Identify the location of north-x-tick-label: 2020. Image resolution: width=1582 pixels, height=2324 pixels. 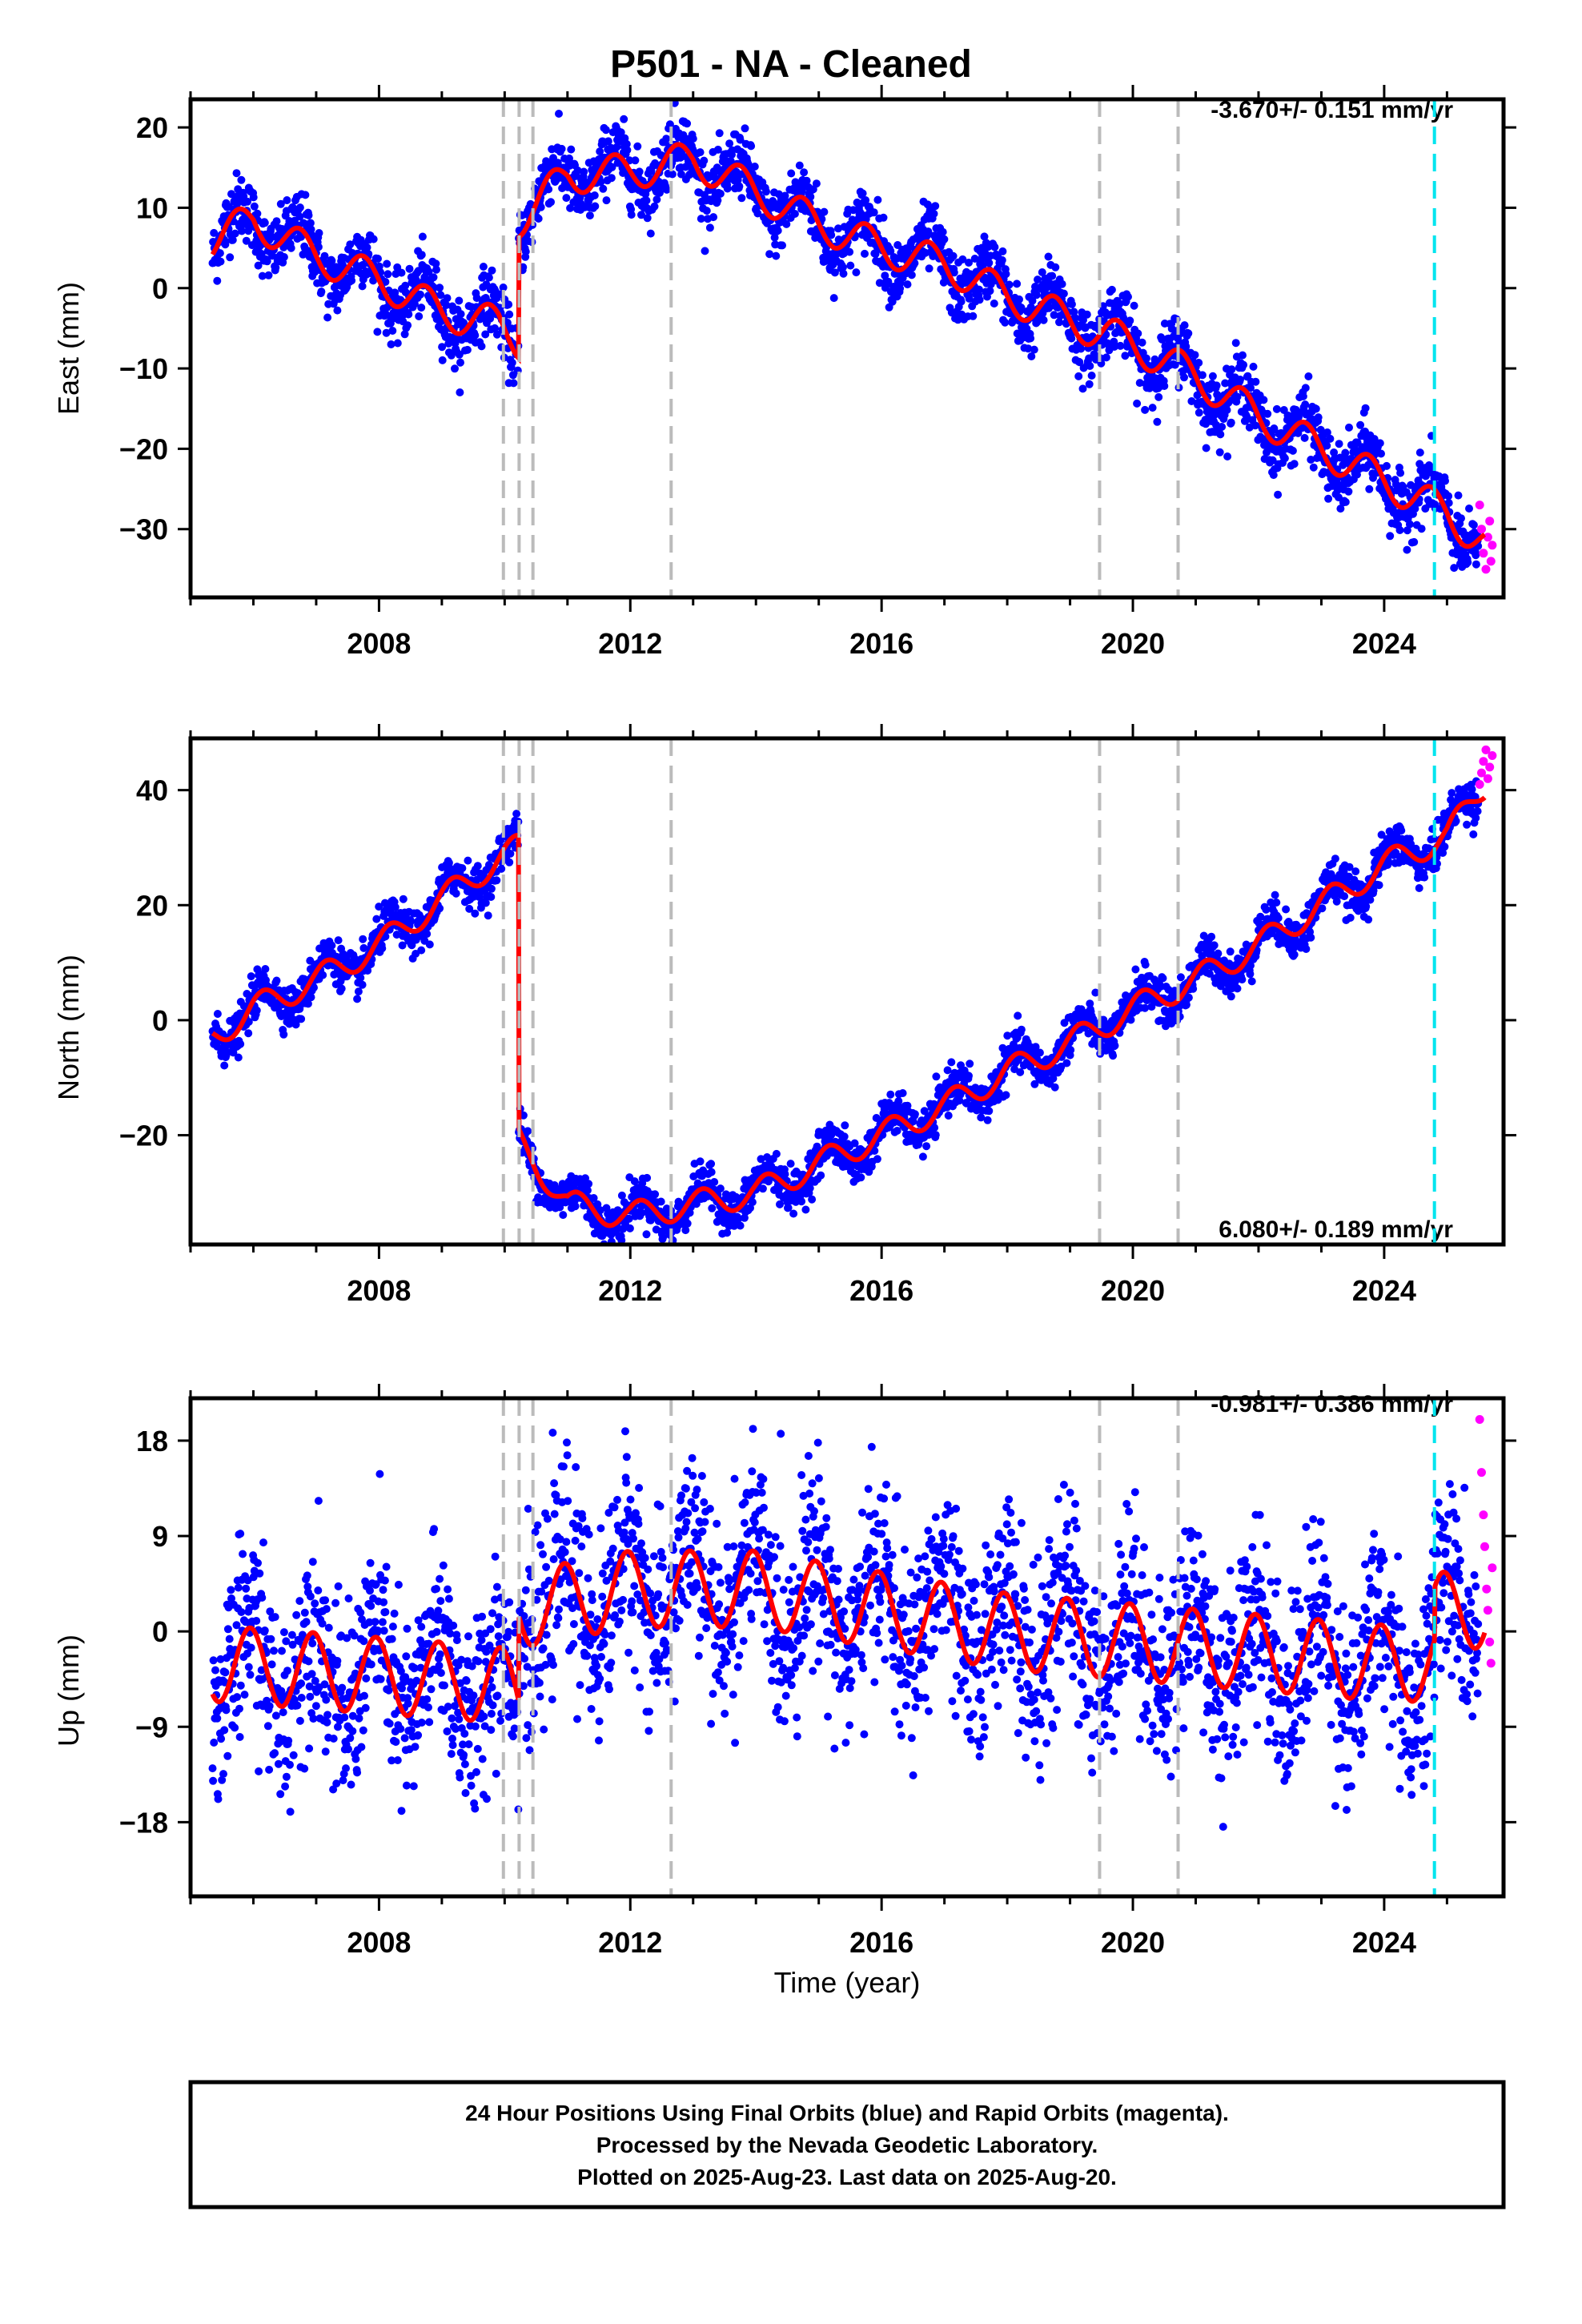
(1133, 1290).